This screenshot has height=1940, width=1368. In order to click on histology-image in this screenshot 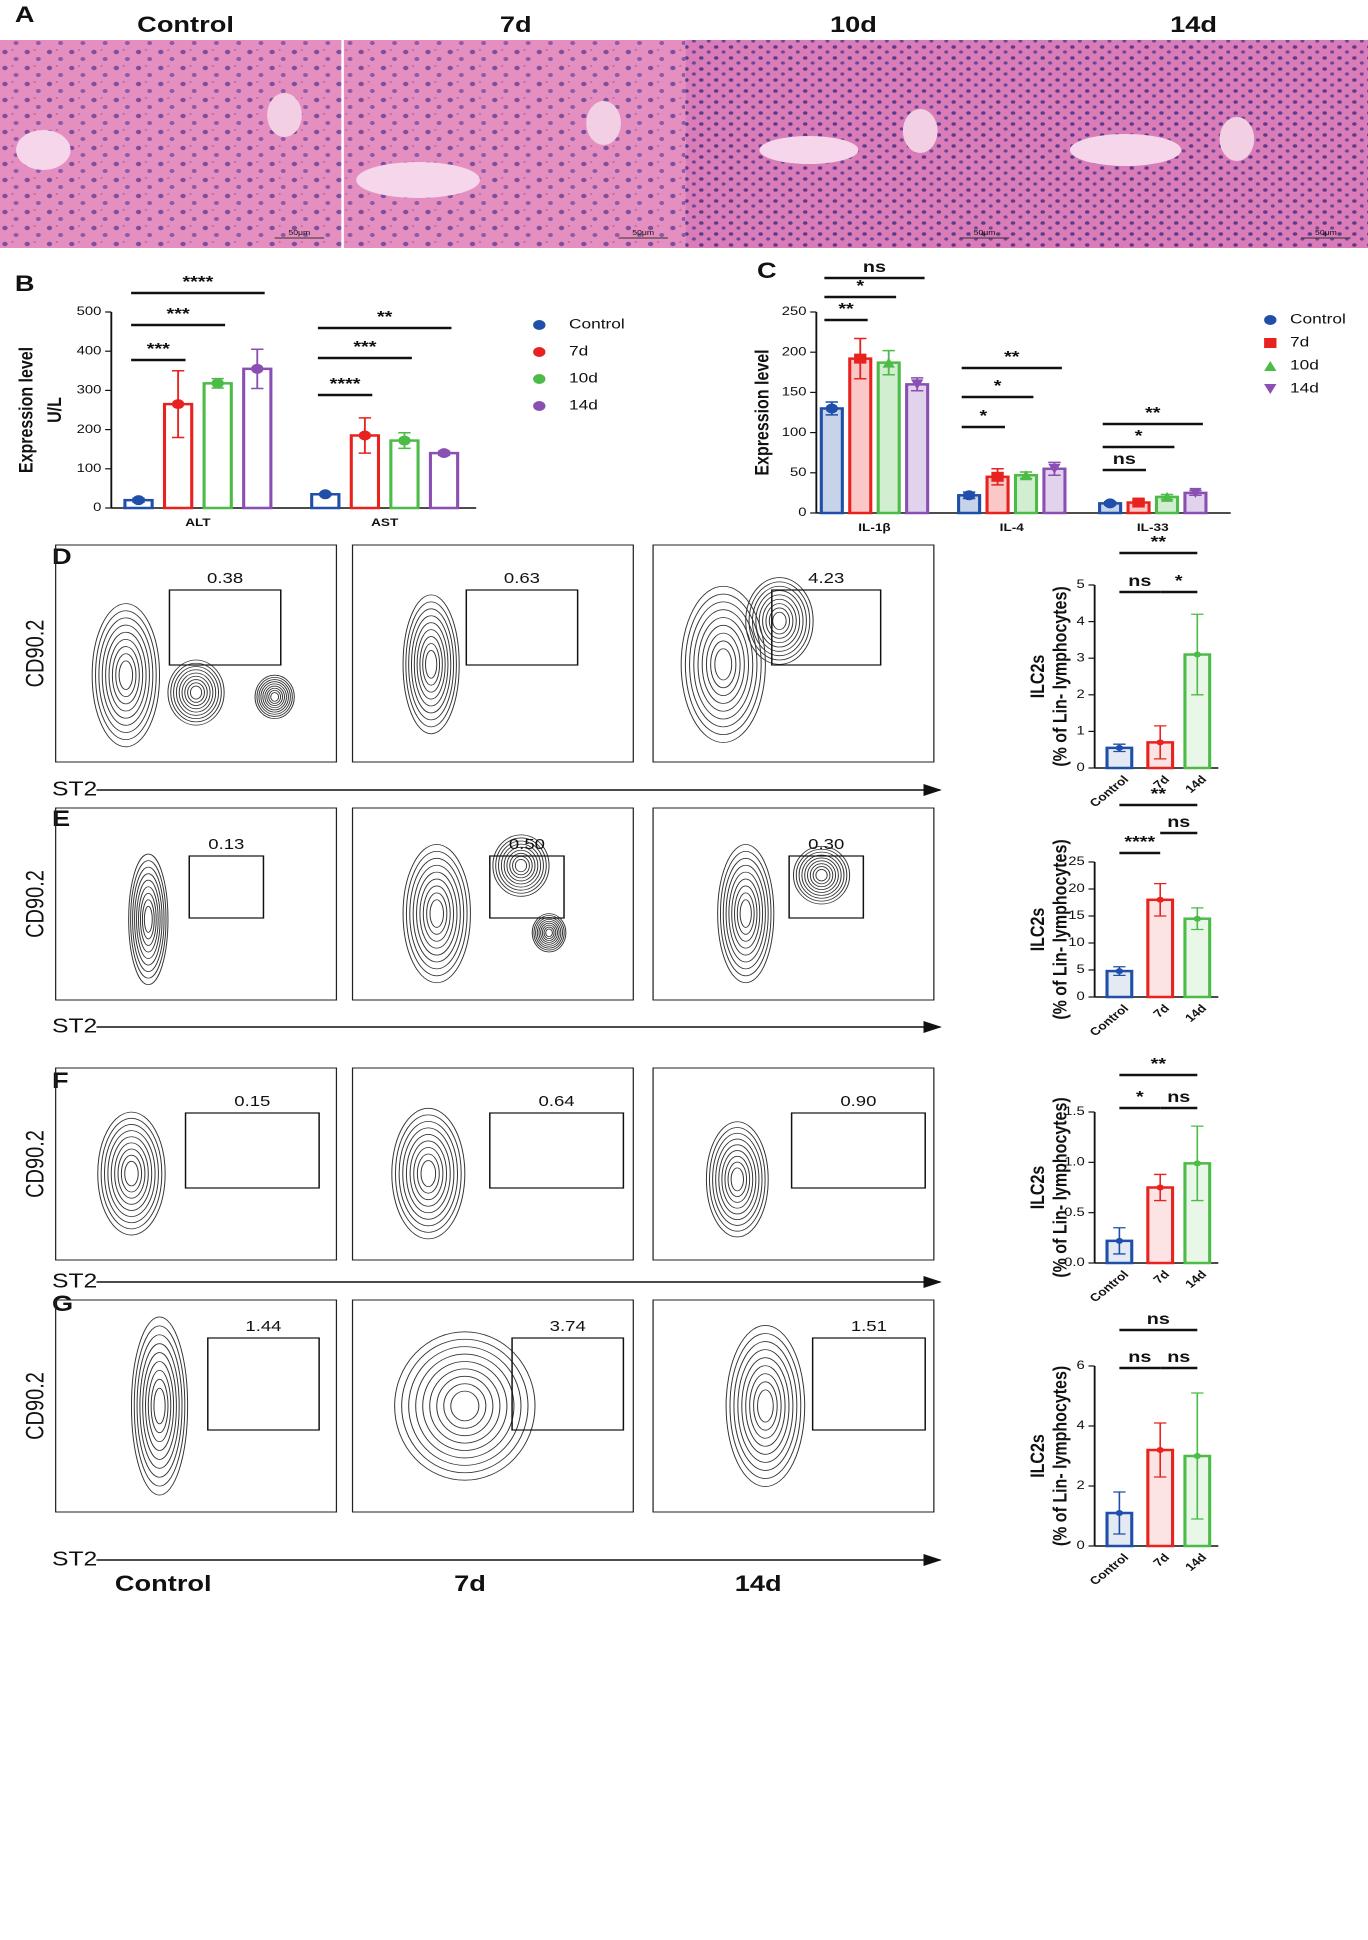, I will do `click(514, 144)`.